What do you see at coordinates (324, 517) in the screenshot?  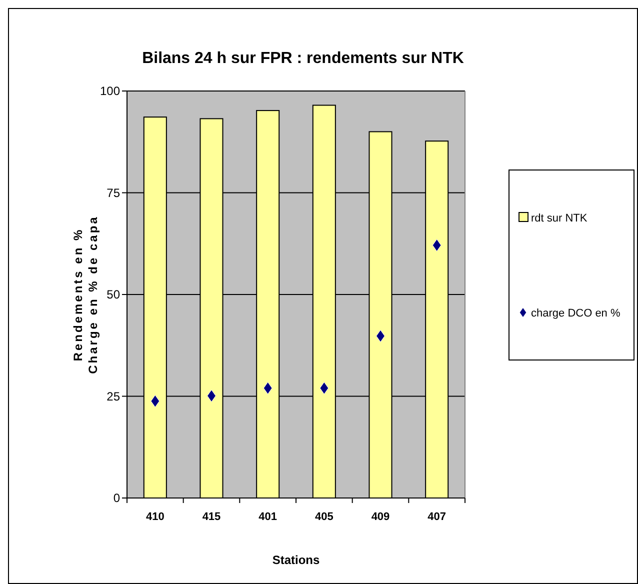 I see `x-tick-label: 405` at bounding box center [324, 517].